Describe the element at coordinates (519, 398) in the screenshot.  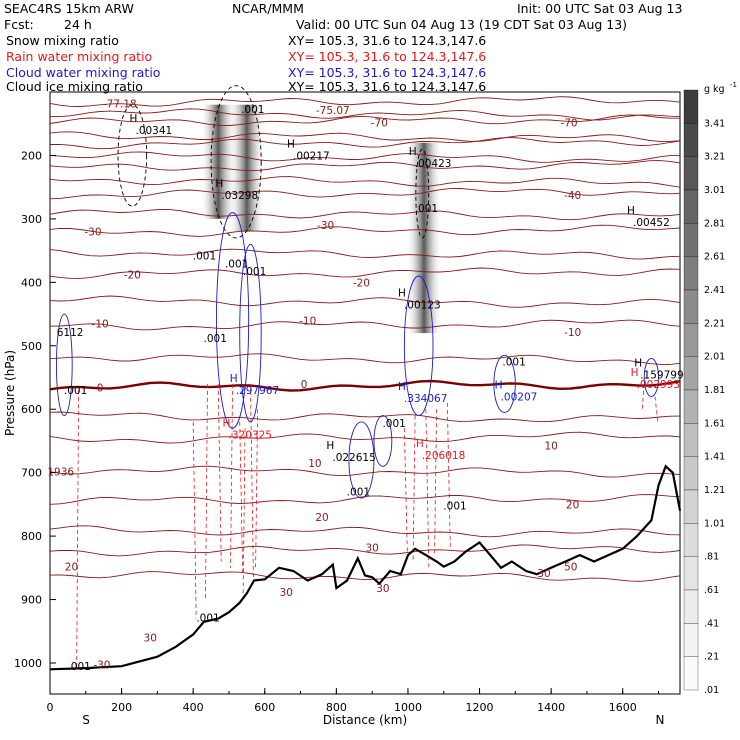
I see `feature-value: .00207` at that location.